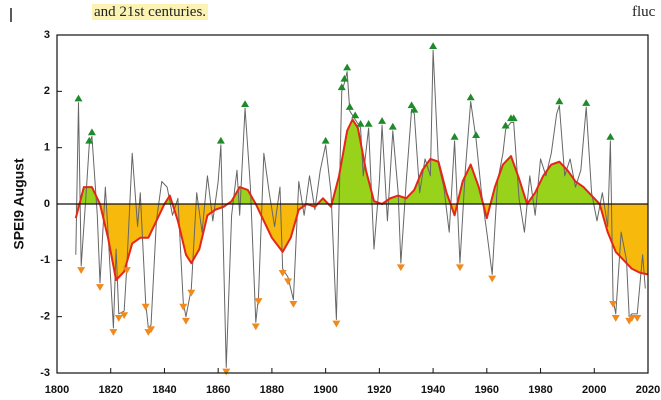 The width and height of the screenshot is (661, 400). I want to click on highlighted-text: and 21st centuries., so click(150, 12).